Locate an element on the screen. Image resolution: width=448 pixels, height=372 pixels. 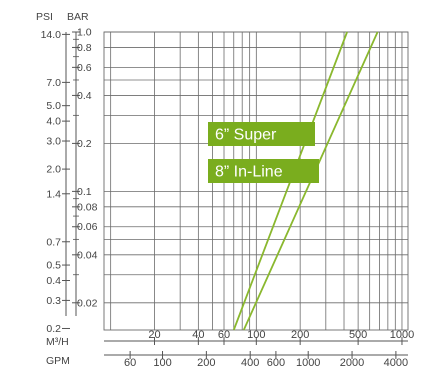
psi-tick-label: 0.2 is located at coordinates (53, 329).